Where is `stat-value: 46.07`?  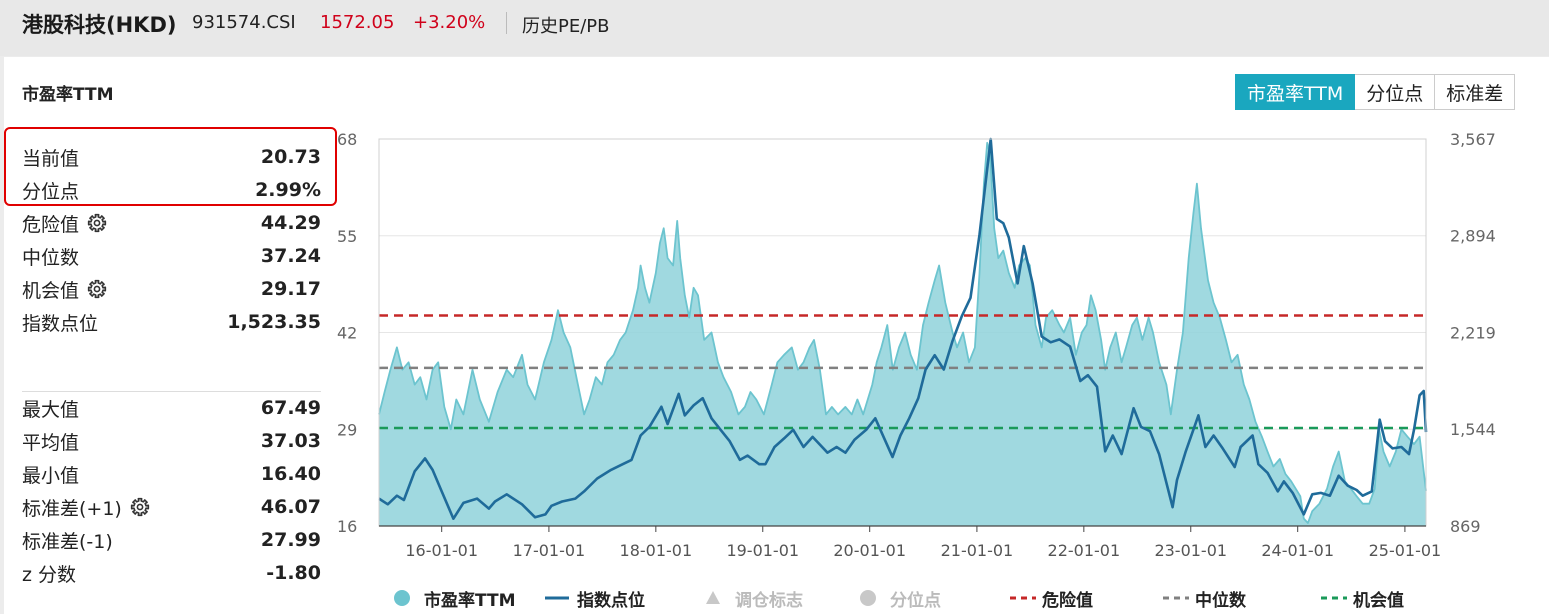 stat-value: 46.07 is located at coordinates (290, 507).